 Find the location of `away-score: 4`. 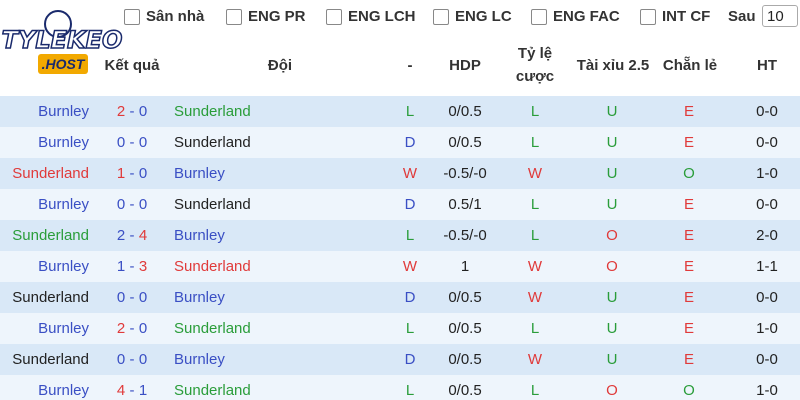

away-score: 4 is located at coordinates (143, 235).